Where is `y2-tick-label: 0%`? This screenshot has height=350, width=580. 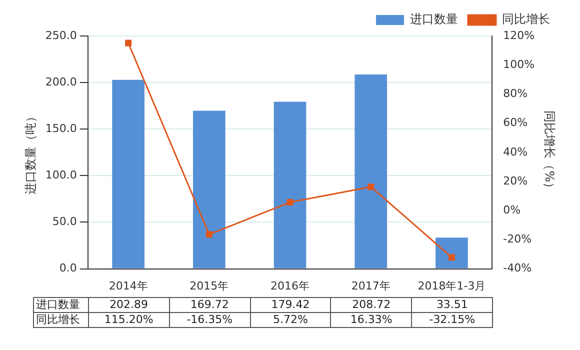
y2-tick-label: 0% is located at coordinates (512, 209).